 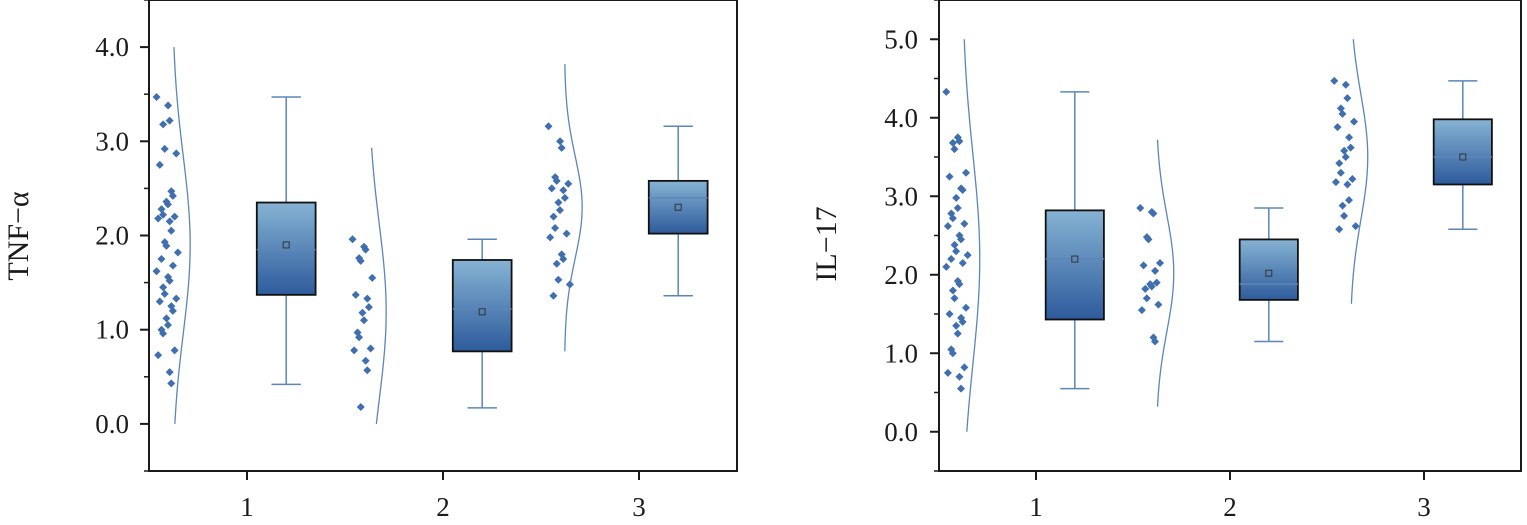 What do you see at coordinates (112, 330) in the screenshot?
I see `y-tick-label: 1.0` at bounding box center [112, 330].